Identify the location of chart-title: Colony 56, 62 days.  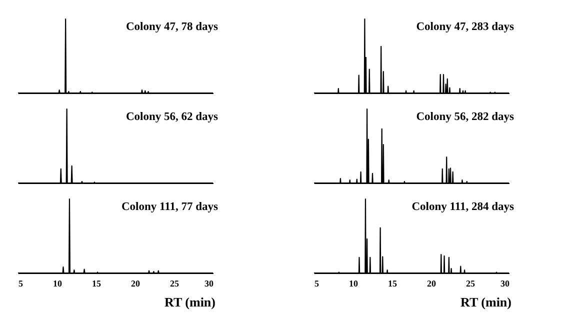
(172, 117).